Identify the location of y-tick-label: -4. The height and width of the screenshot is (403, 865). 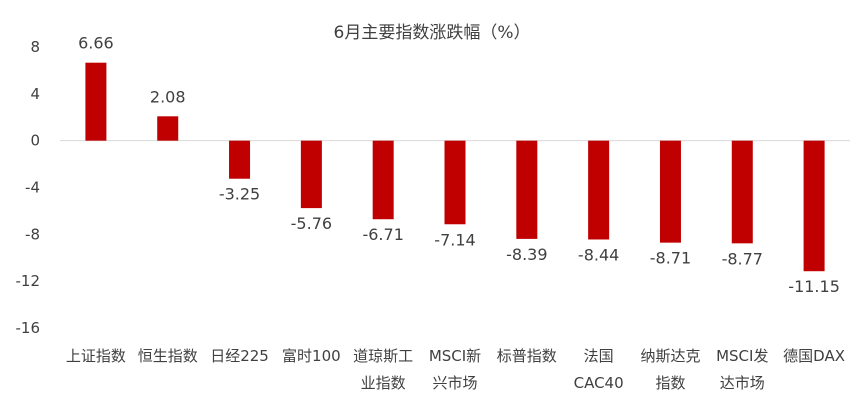
(32, 188).